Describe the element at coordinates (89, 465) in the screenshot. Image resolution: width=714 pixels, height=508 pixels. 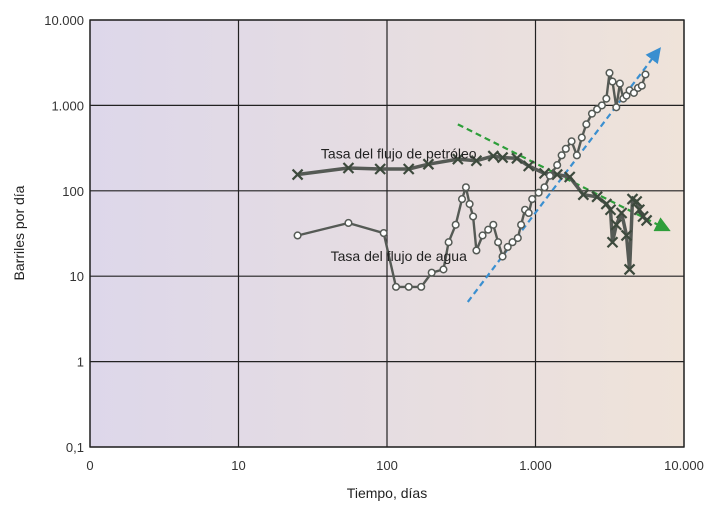
I see `x-tick-label: 0` at that location.